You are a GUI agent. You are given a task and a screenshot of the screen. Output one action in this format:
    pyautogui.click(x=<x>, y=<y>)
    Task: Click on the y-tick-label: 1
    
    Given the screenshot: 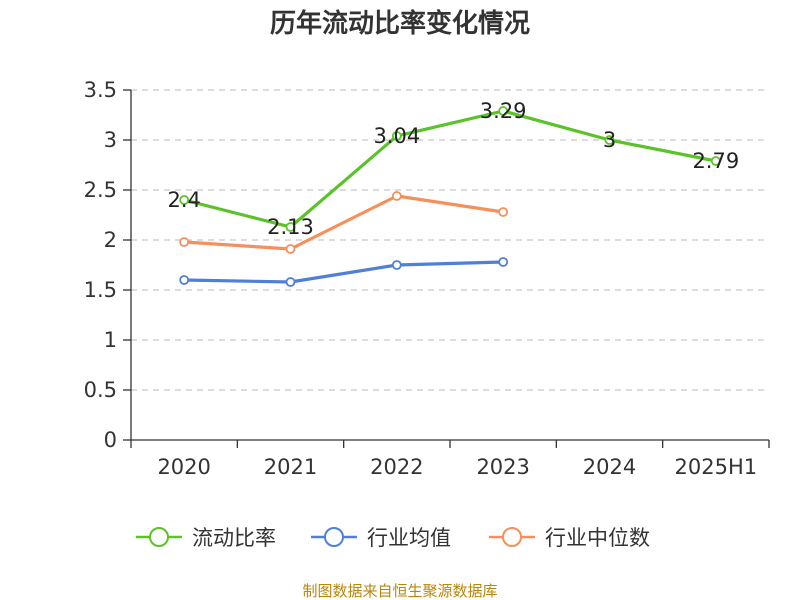 What is the action you would take?
    pyautogui.click(x=110, y=340)
    